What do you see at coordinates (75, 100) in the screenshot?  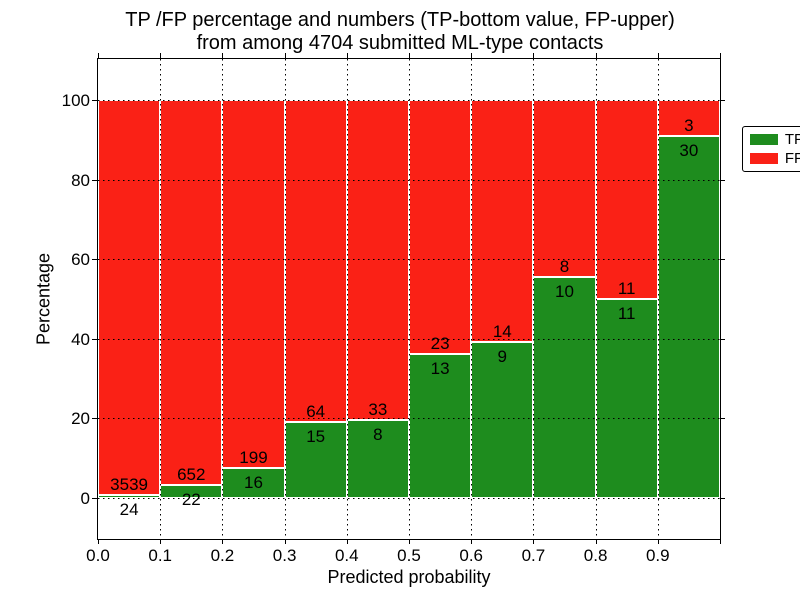 I see `y-tick-label: 100` at bounding box center [75, 100].